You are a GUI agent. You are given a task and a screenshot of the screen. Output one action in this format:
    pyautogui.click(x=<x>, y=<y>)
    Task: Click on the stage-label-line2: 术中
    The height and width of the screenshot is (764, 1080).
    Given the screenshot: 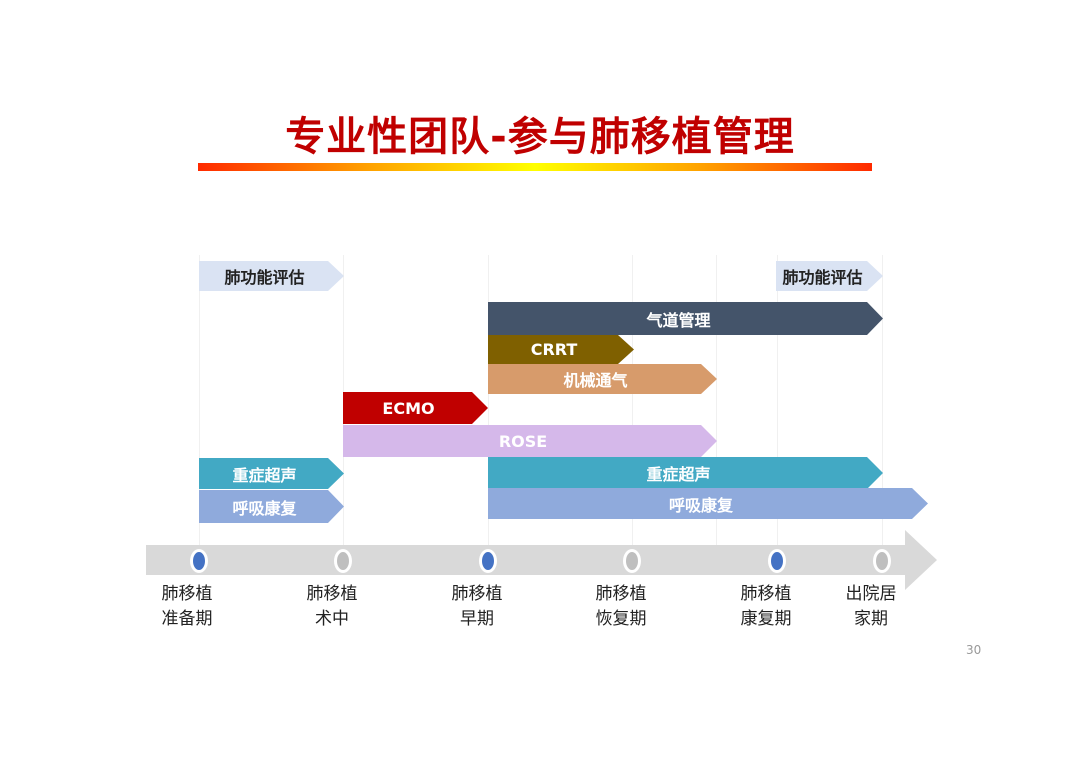 What is the action you would take?
    pyautogui.click(x=332, y=619)
    